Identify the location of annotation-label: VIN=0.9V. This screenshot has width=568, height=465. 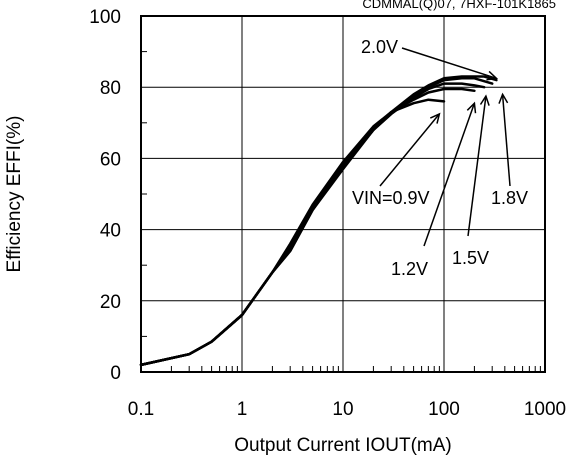
(391, 198).